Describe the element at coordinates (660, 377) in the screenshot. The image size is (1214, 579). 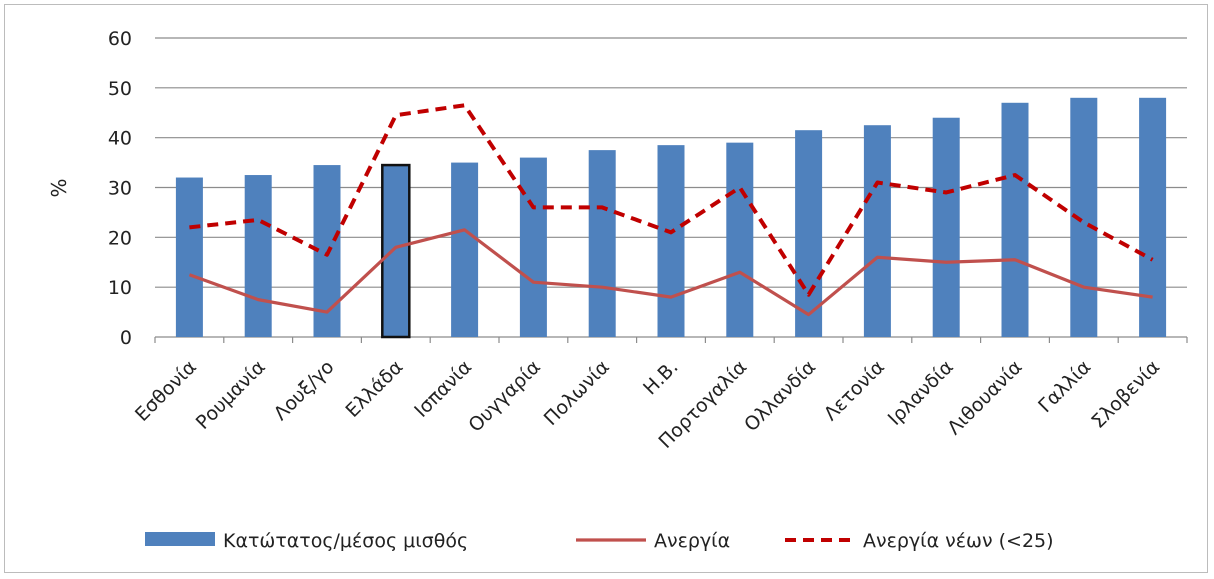
I see `x-category-label: Η.Β.` at that location.